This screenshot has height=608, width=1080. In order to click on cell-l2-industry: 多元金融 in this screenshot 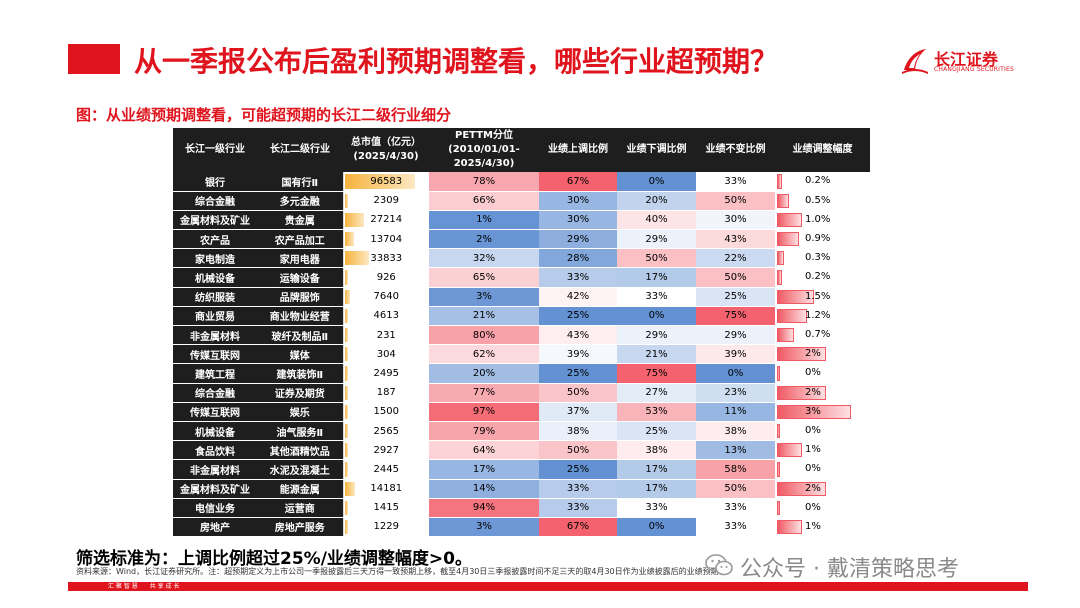, I will do `click(300, 201)`.